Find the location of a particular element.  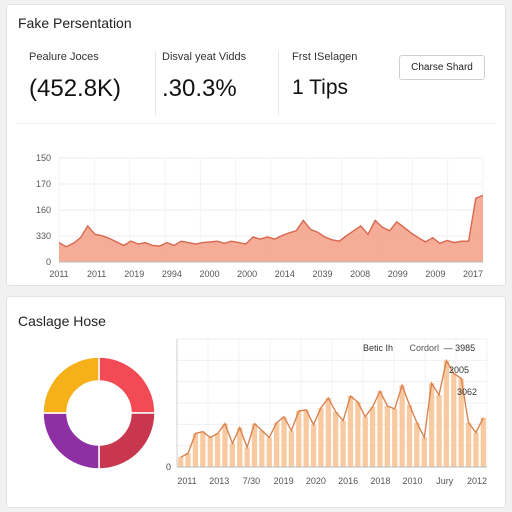

x-tick-label: 2010 is located at coordinates (413, 481).